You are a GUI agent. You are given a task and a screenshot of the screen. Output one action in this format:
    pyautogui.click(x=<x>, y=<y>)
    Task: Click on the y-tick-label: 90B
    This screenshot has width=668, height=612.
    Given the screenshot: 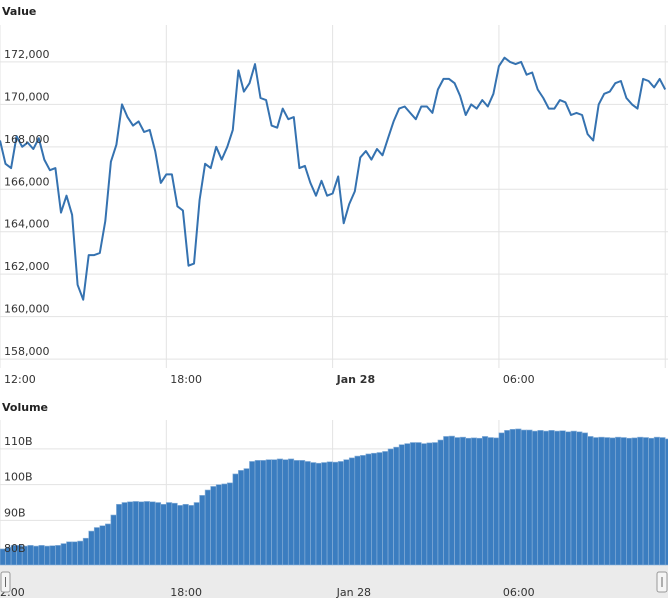 What is the action you would take?
    pyautogui.click(x=15, y=512)
    